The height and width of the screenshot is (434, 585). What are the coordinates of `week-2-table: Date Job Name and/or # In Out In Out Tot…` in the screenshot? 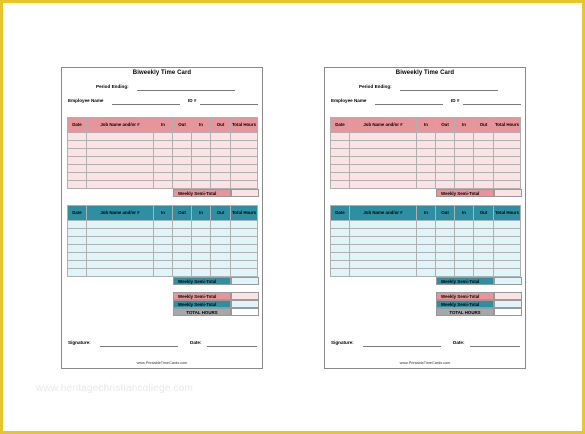 It's located at (425, 241).